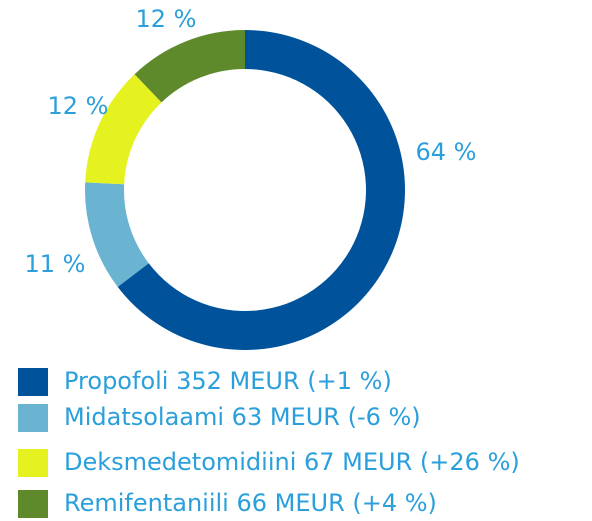  Describe the element at coordinates (228, 381) in the screenshot. I see `legend-label: Propofoli 352 MEUR (+1 %)` at that location.